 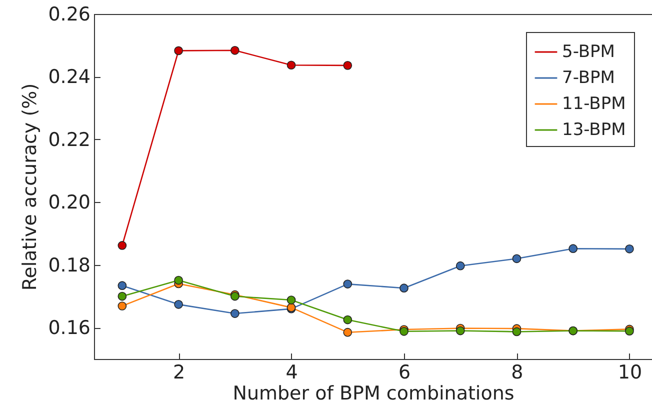 I want to click on legend-label: 5-BPM, so click(x=588, y=52).